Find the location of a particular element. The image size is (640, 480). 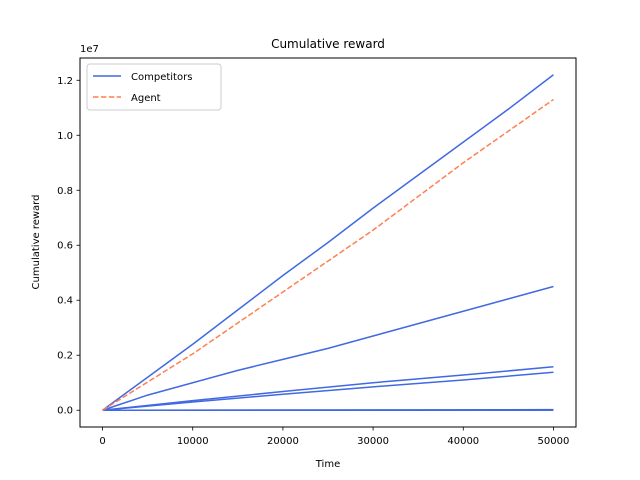

y-tick-label: 0.6 is located at coordinates (65, 246).